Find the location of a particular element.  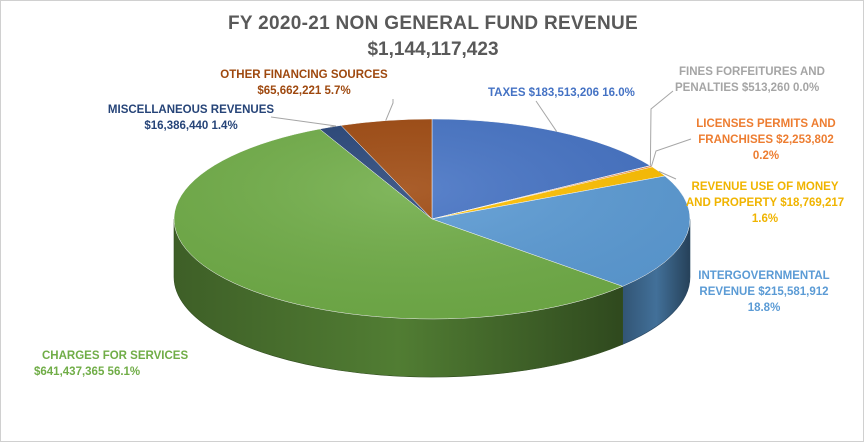

leader-line-other-financing is located at coordinates (389, 110).